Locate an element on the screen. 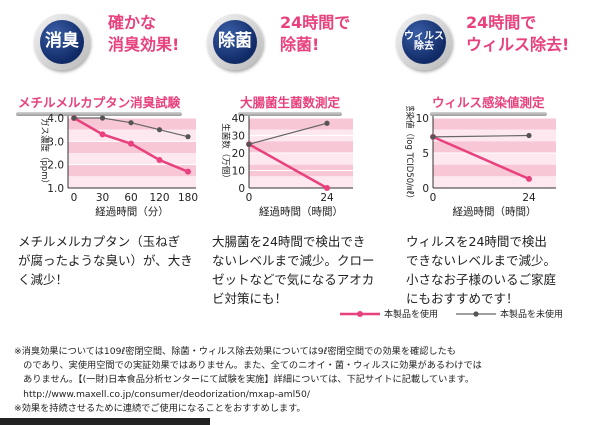 Image resolution: width=592 pixels, height=425 pixels. badge-deodorize: 消臭 is located at coordinates (65, 45).